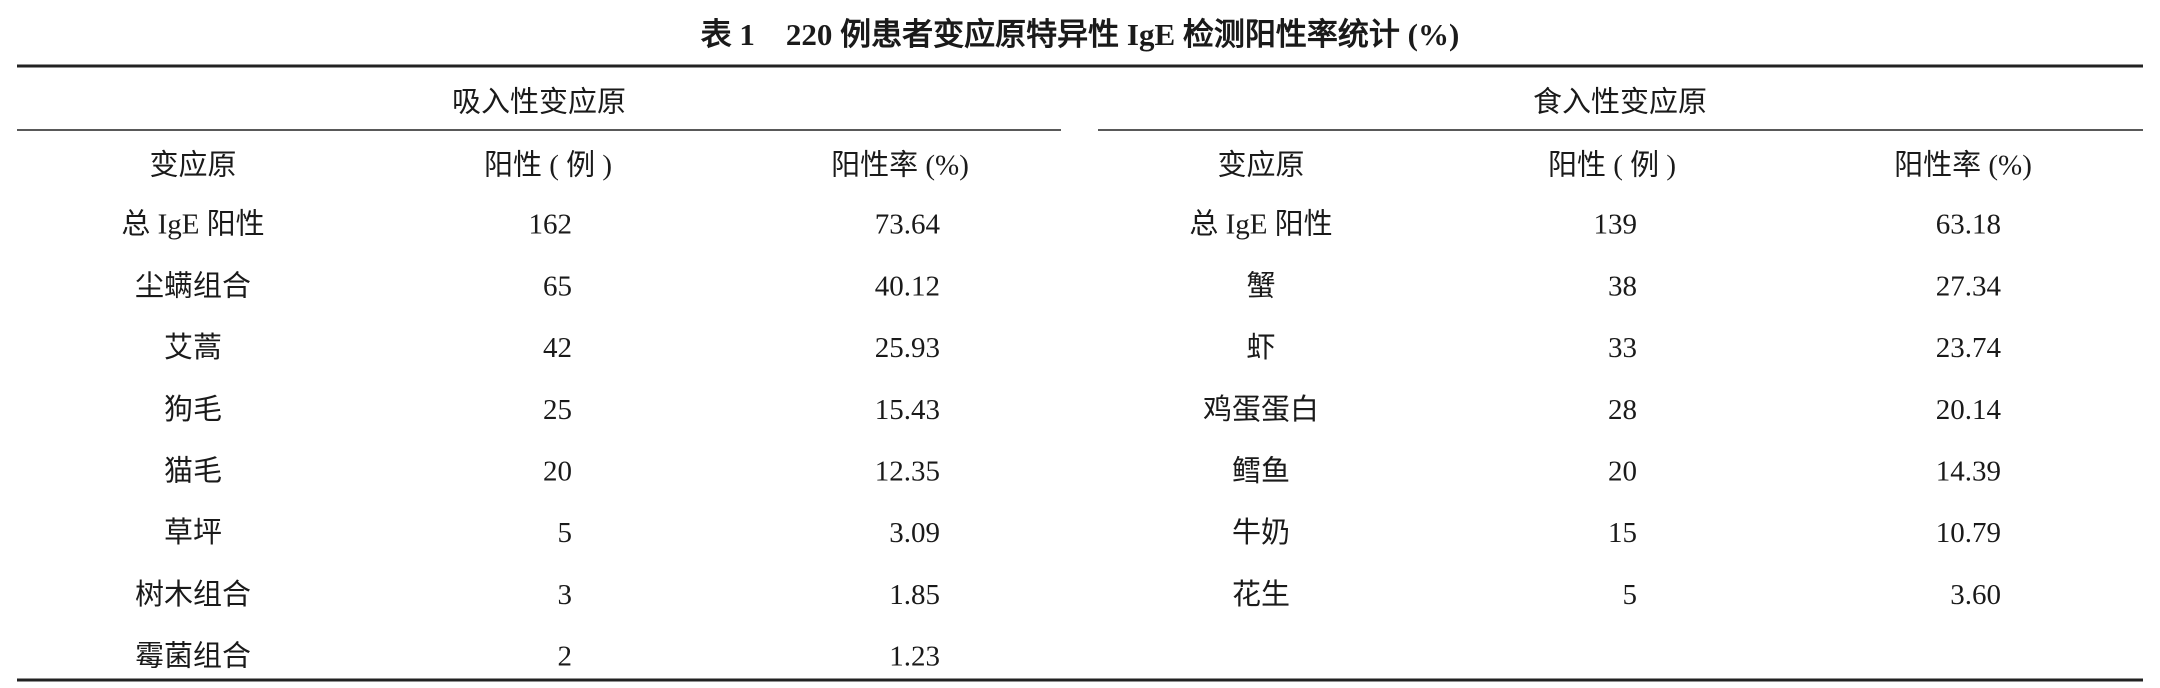 This screenshot has width=2160, height=688. I want to click on table-cell: 猫毛, so click(193, 470).